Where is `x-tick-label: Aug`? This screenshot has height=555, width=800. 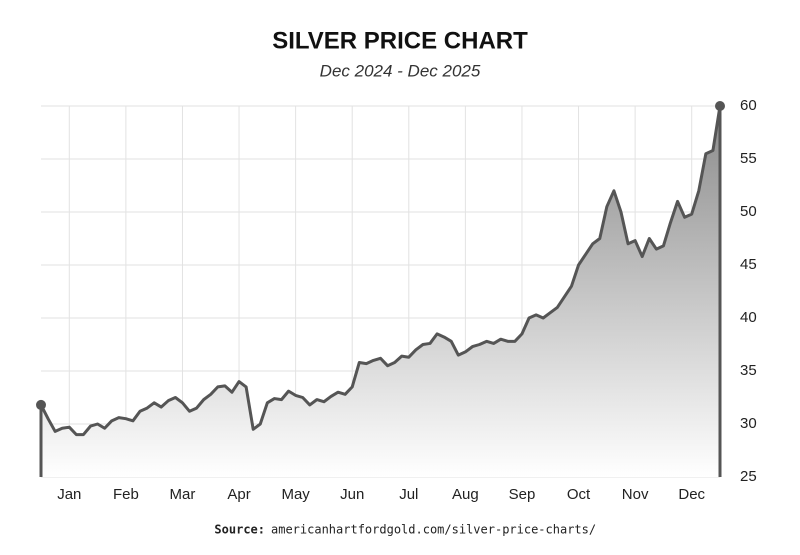 x-tick-label: Aug is located at coordinates (465, 494).